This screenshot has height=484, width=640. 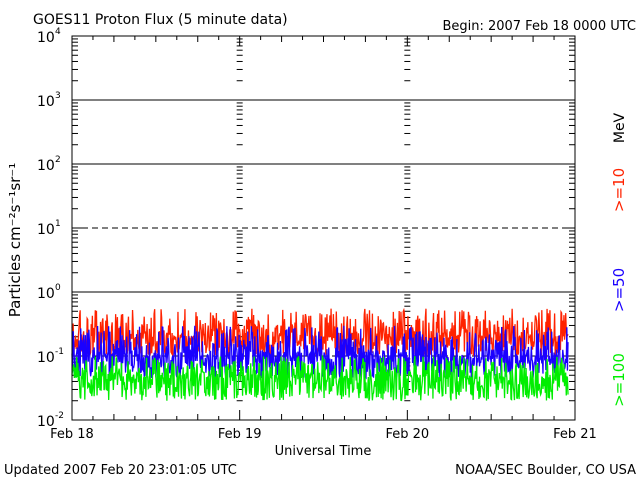 What do you see at coordinates (407, 434) in the screenshot?
I see `x-tick-label: Feb 20` at bounding box center [407, 434].